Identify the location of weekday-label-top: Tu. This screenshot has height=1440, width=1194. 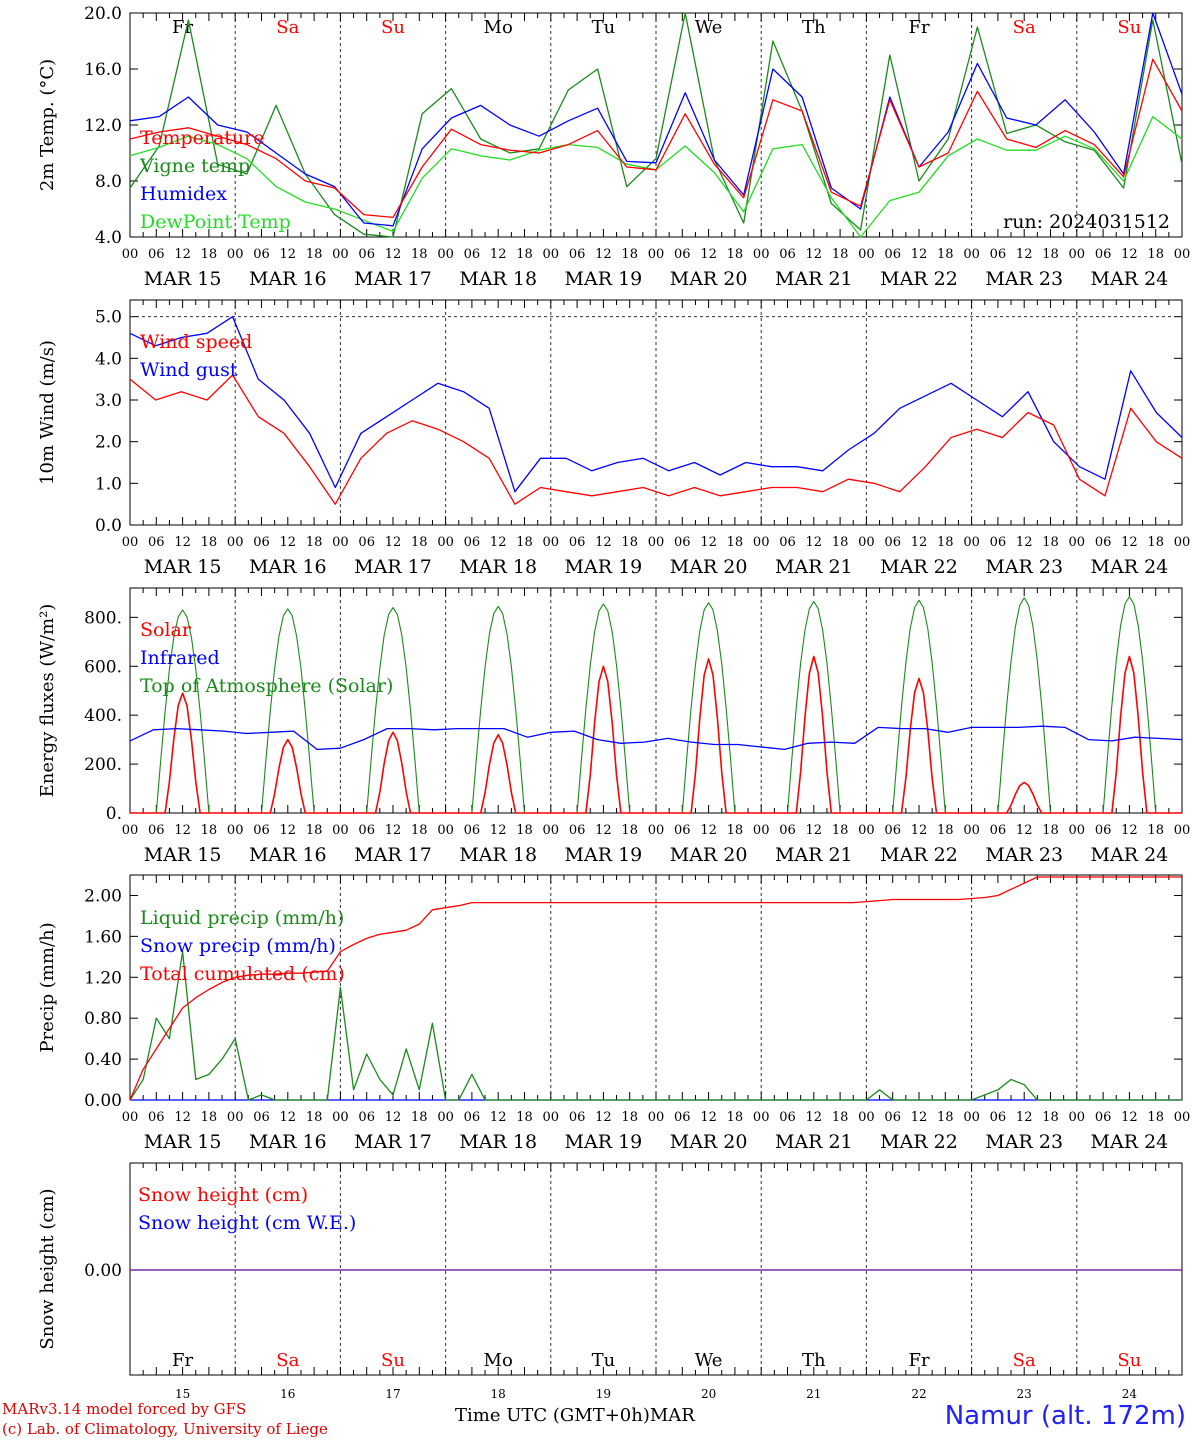
(604, 27).